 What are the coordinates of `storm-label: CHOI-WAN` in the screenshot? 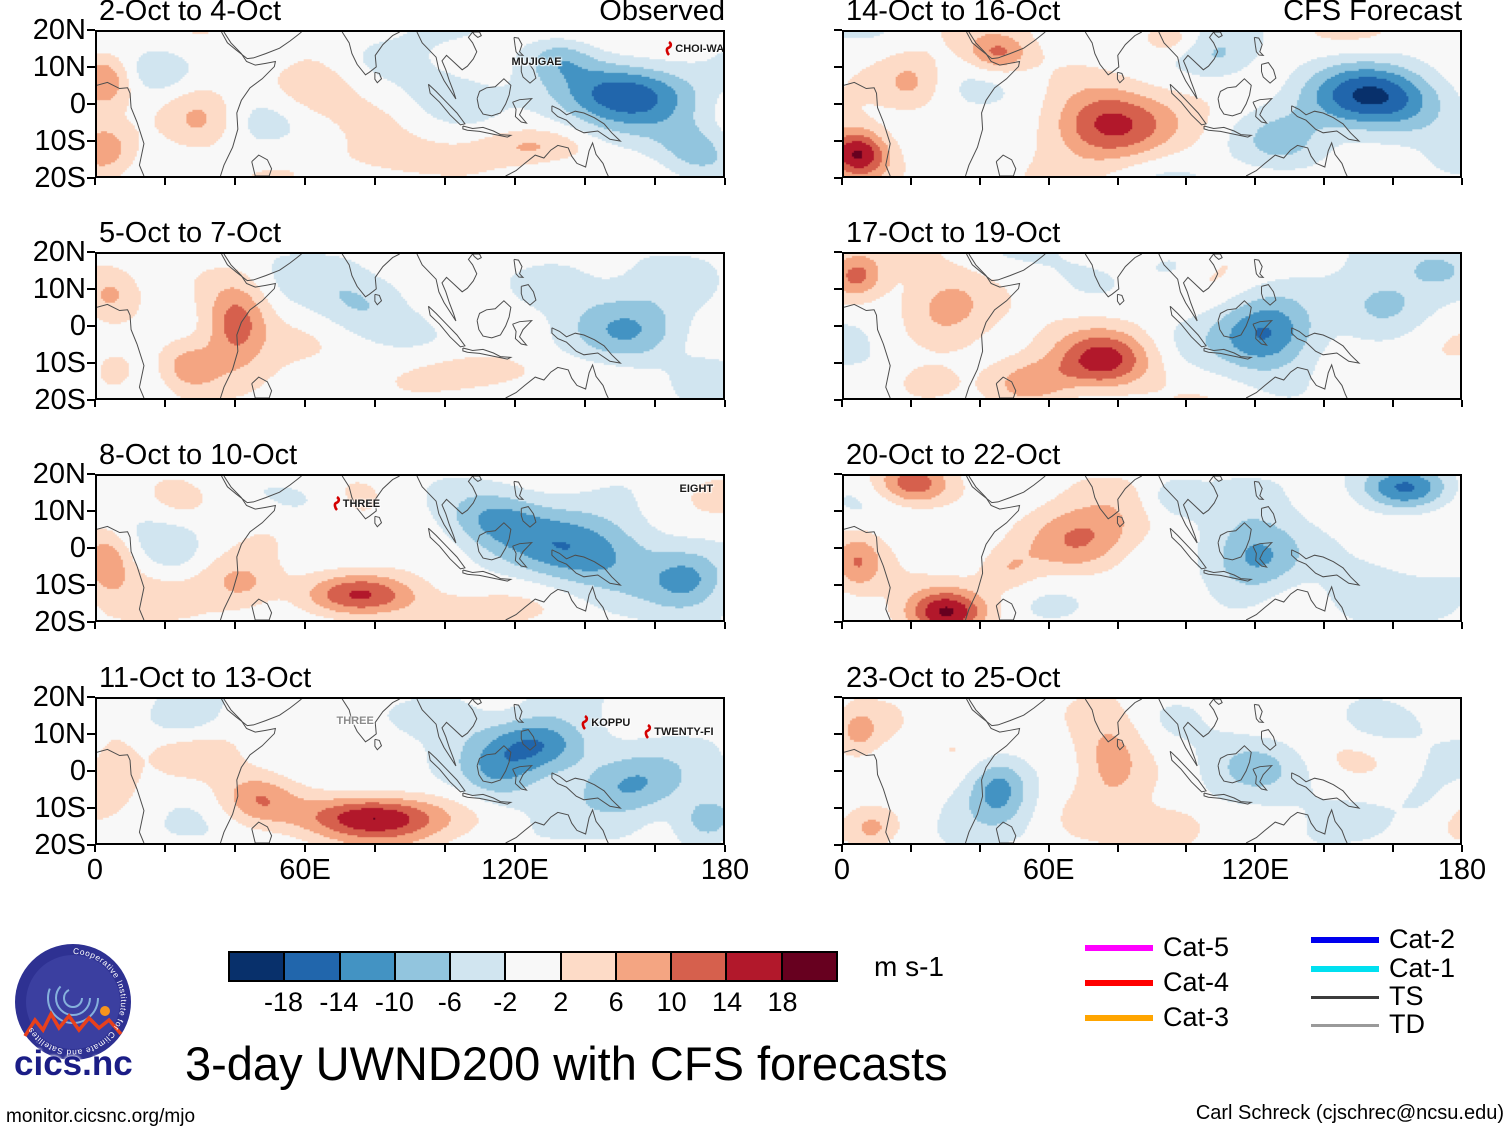 It's located at (700, 48).